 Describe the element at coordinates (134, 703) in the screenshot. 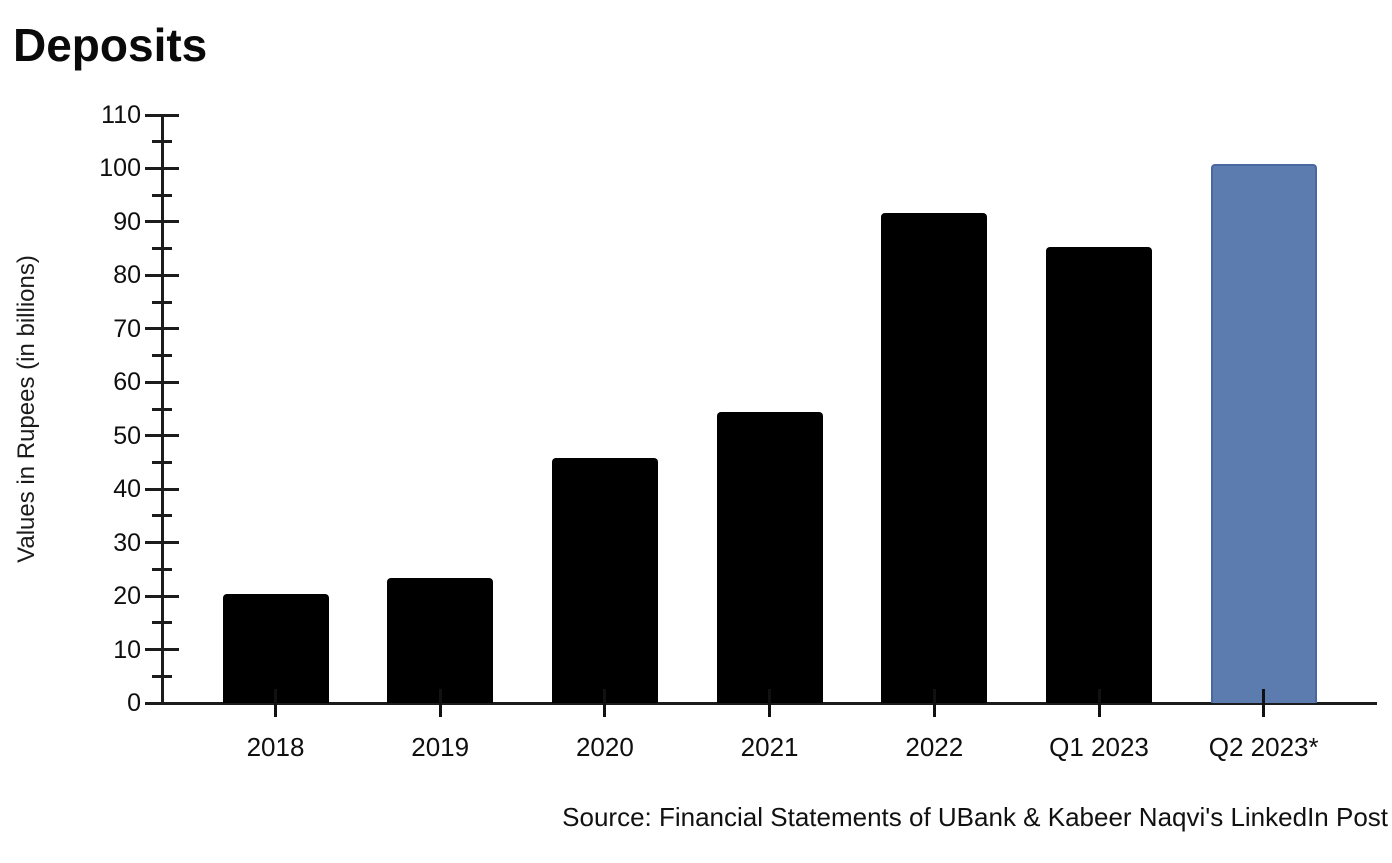

I see `y-tick-label: 0` at that location.